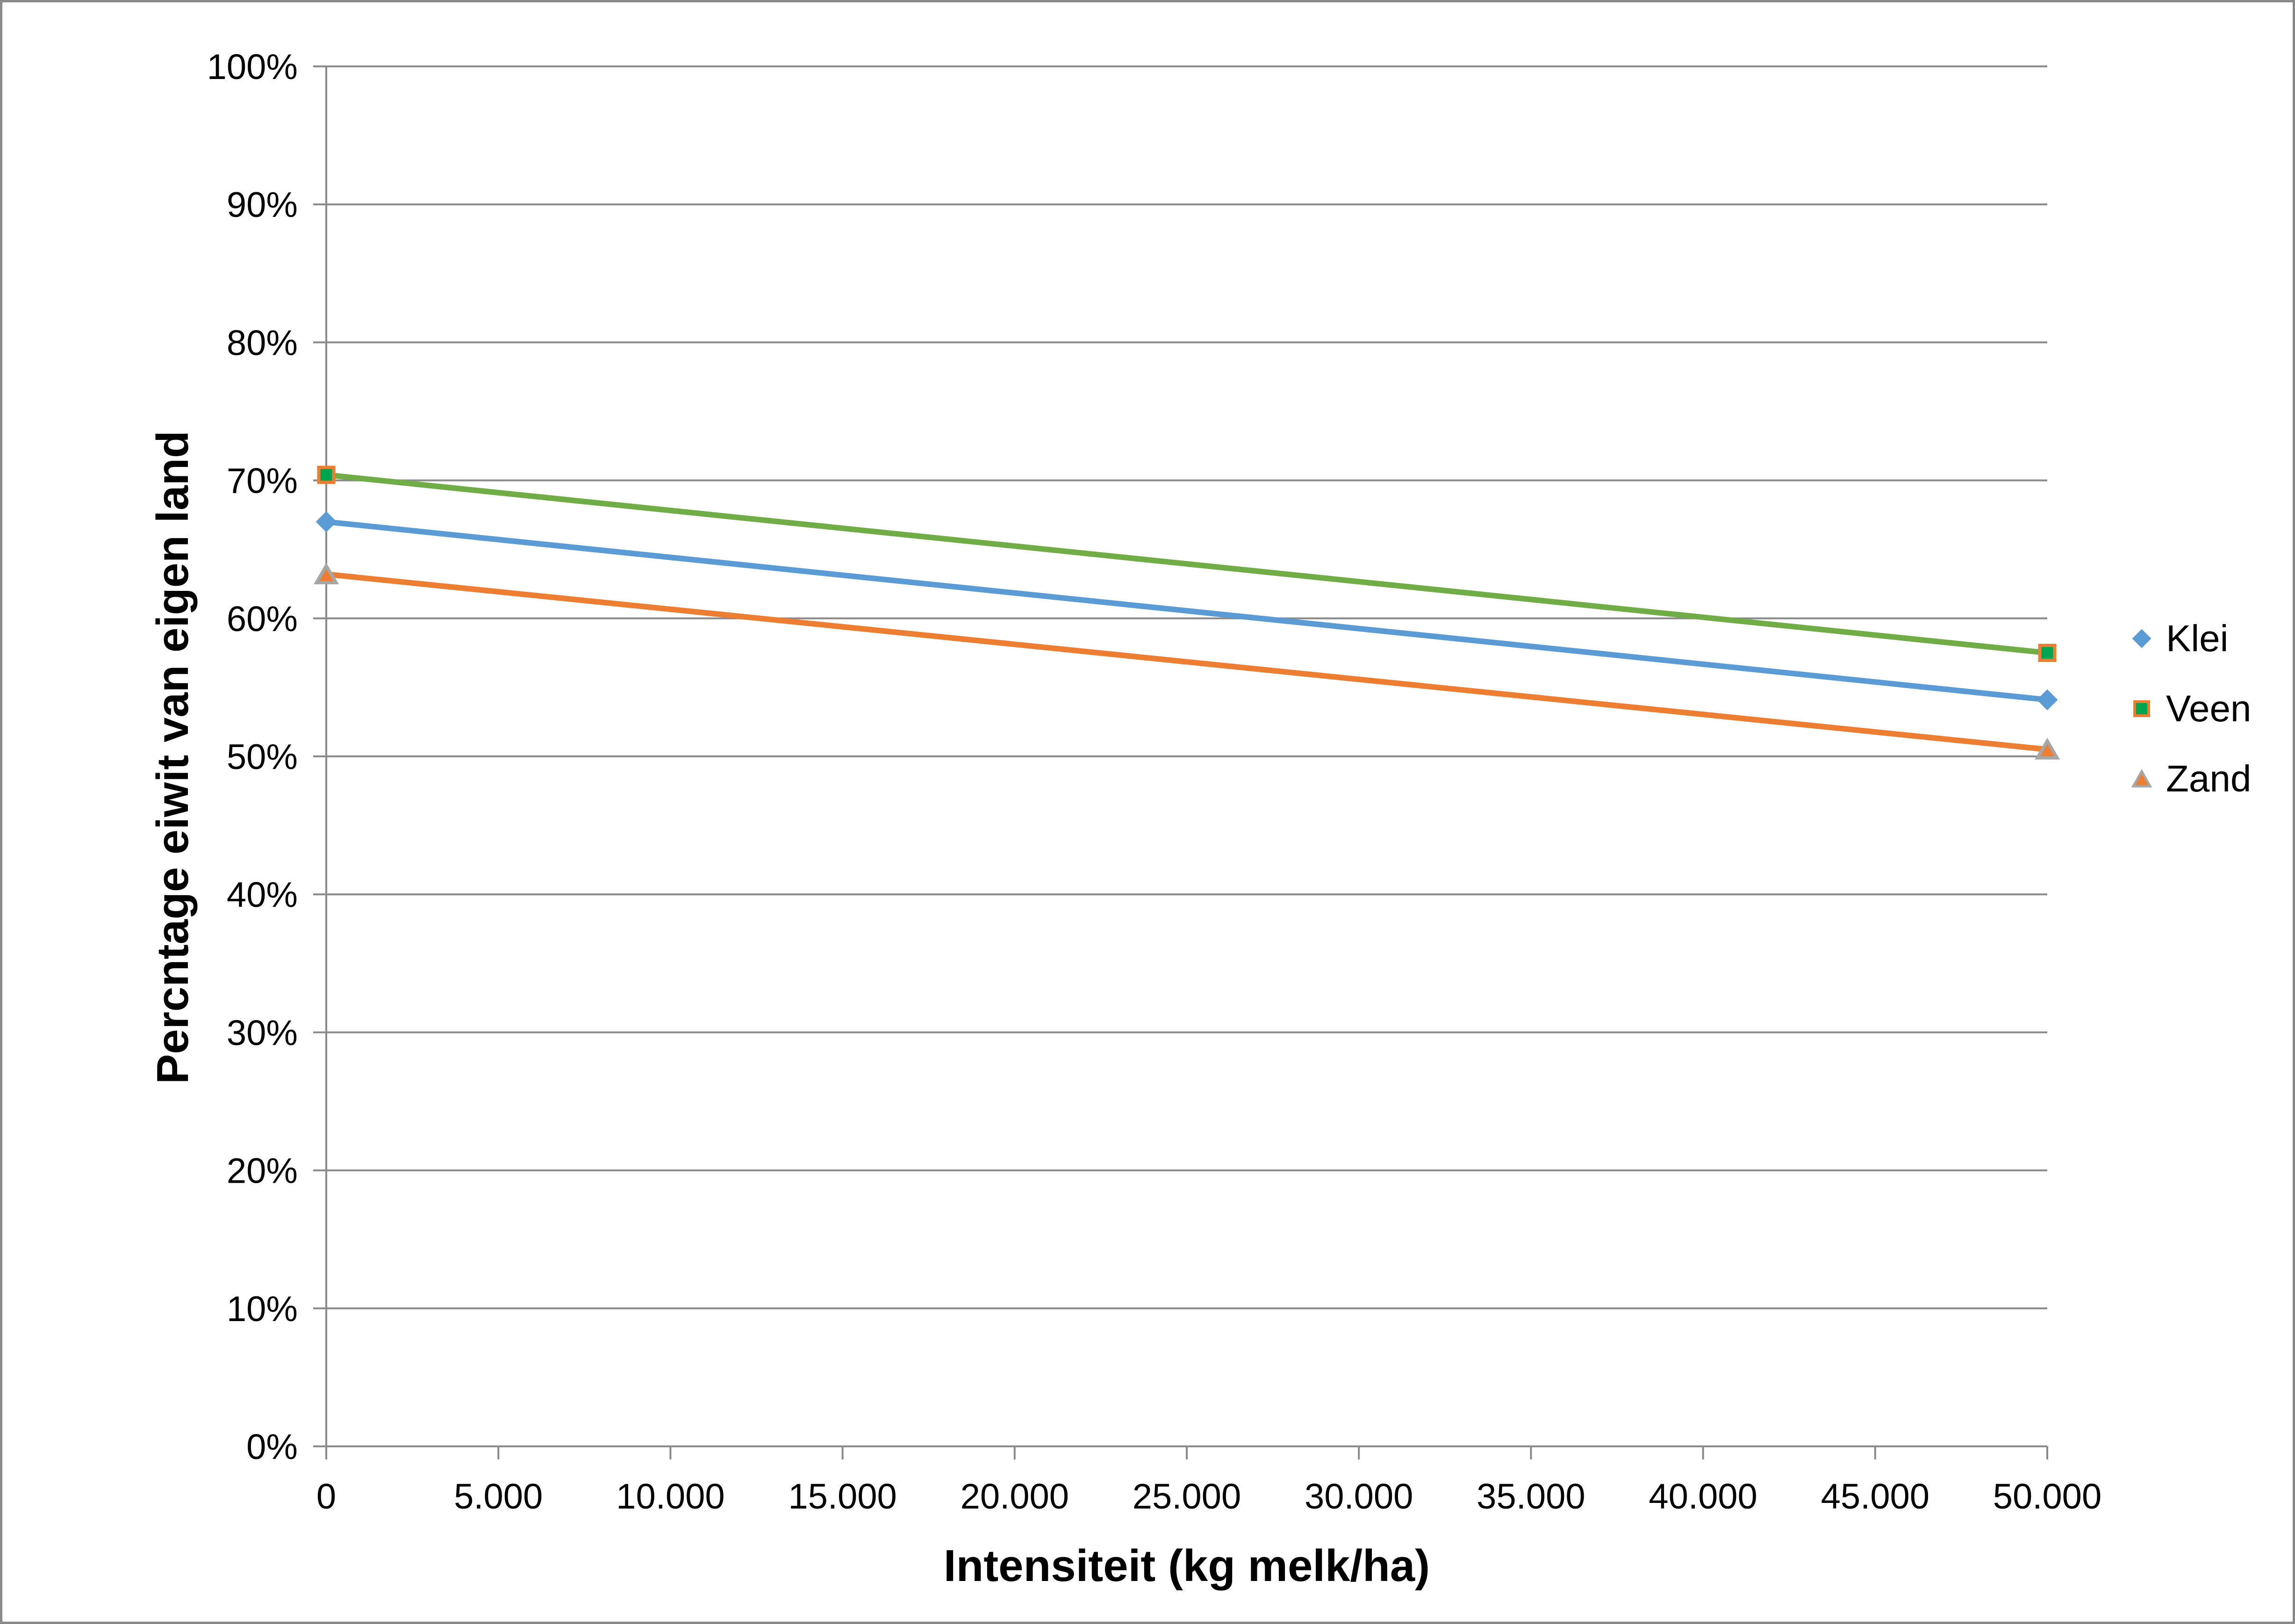 Image resolution: width=2295 pixels, height=1624 pixels. Describe the element at coordinates (272, 1447) in the screenshot. I see `y-tick-label: 0%` at that location.